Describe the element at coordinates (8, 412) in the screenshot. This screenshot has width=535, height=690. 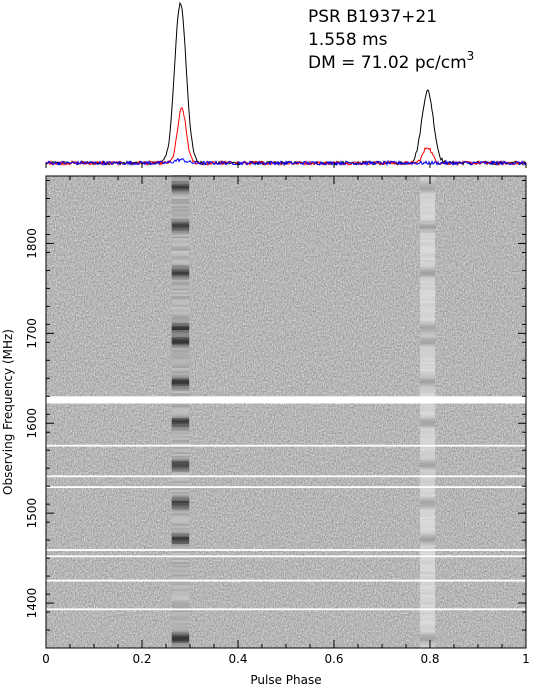
I see `y-axis-label: Observing Frequency (MHz)` at that location.